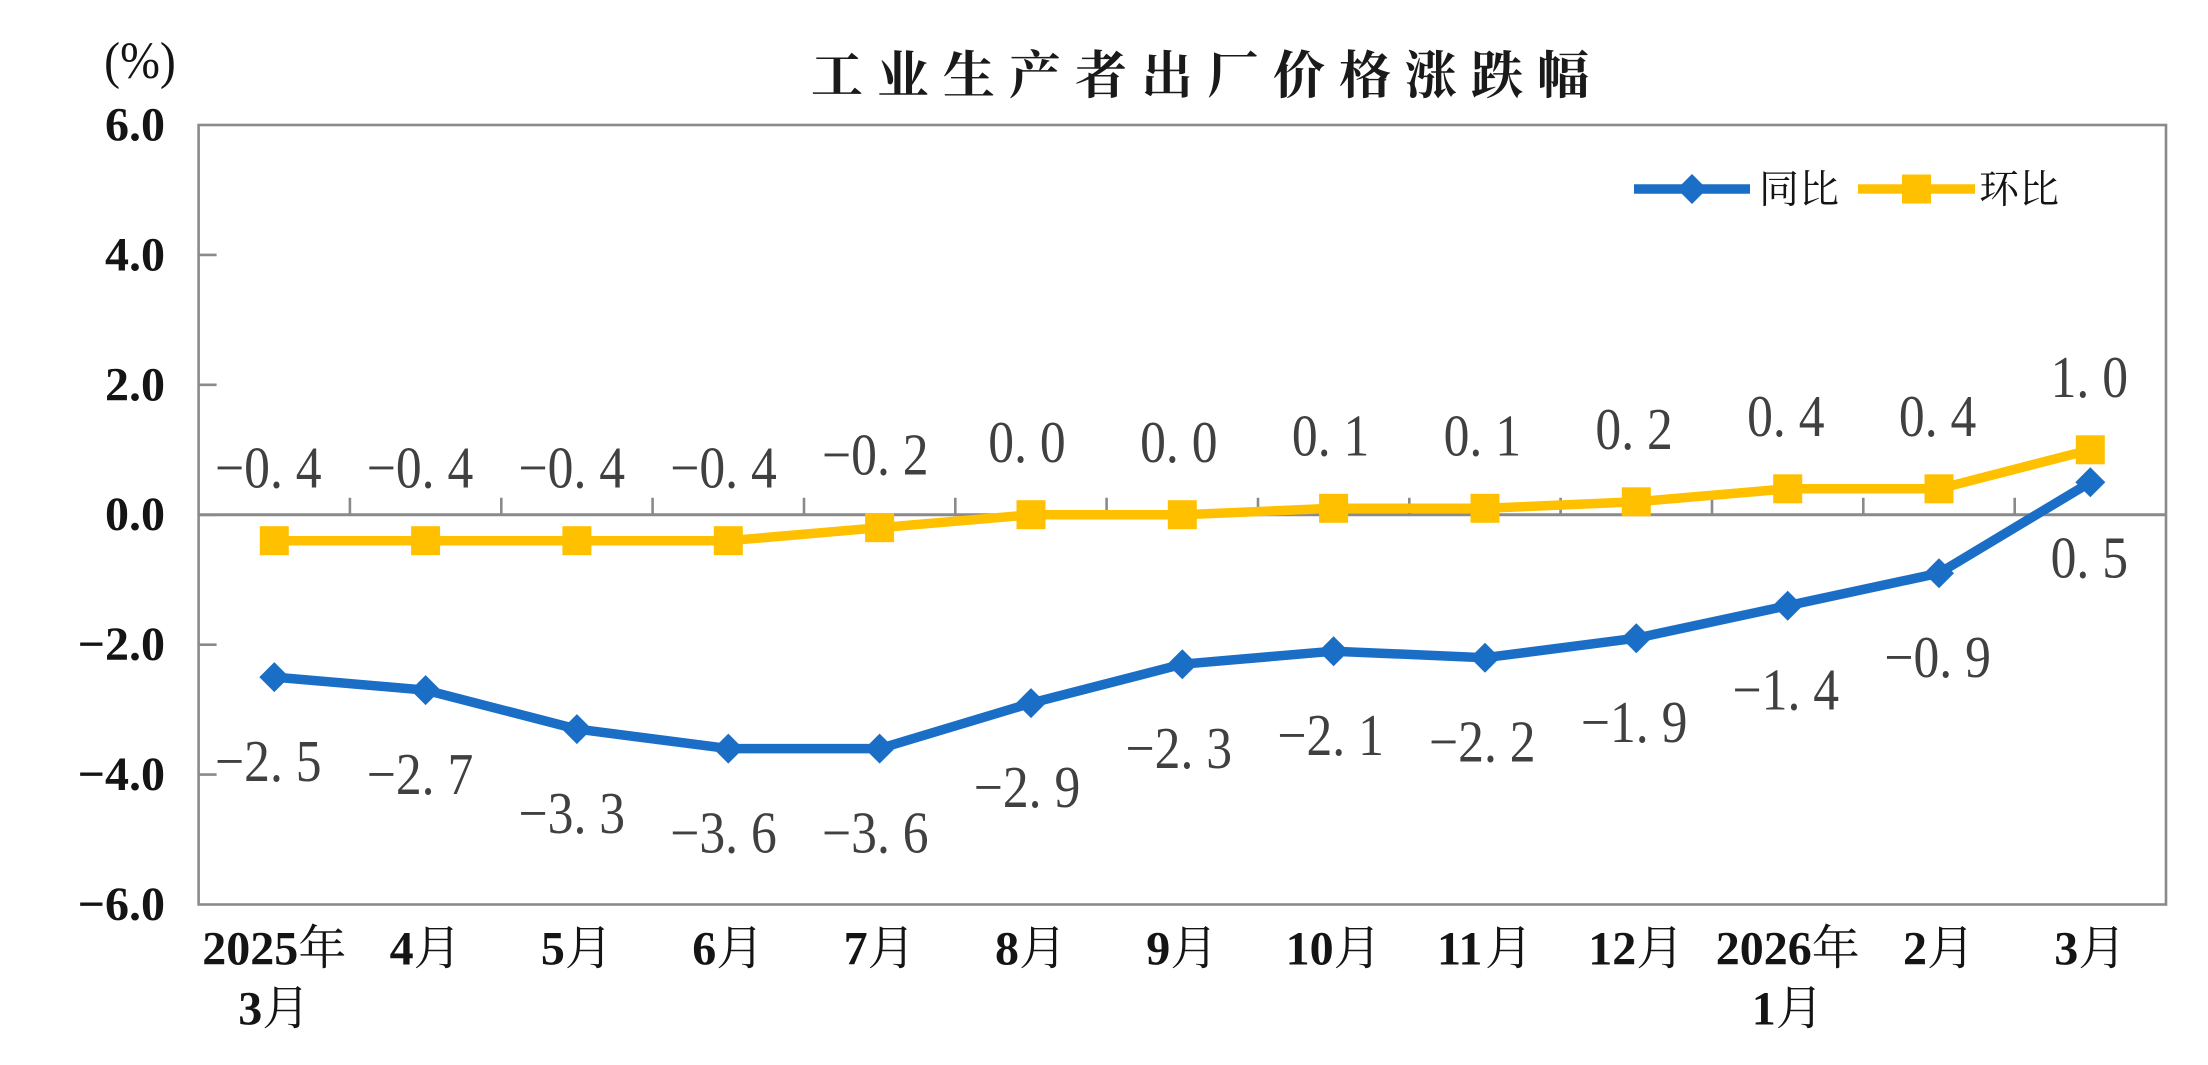 This screenshot has height=1065, width=2208. What do you see at coordinates (553, 949) in the screenshot?
I see `svg-text: 5` at bounding box center [553, 949].